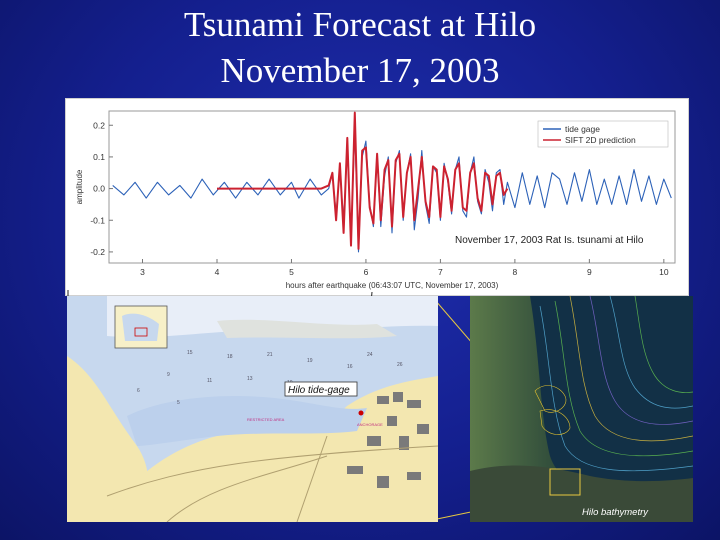  I want to click on tide-gage-label-box, so click(321, 389).